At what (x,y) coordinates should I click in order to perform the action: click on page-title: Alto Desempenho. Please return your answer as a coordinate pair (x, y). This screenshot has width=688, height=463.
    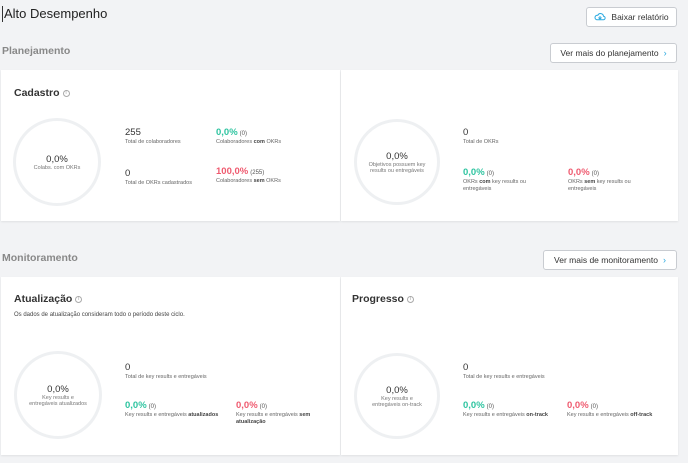
    Looking at the image, I should click on (55, 14).